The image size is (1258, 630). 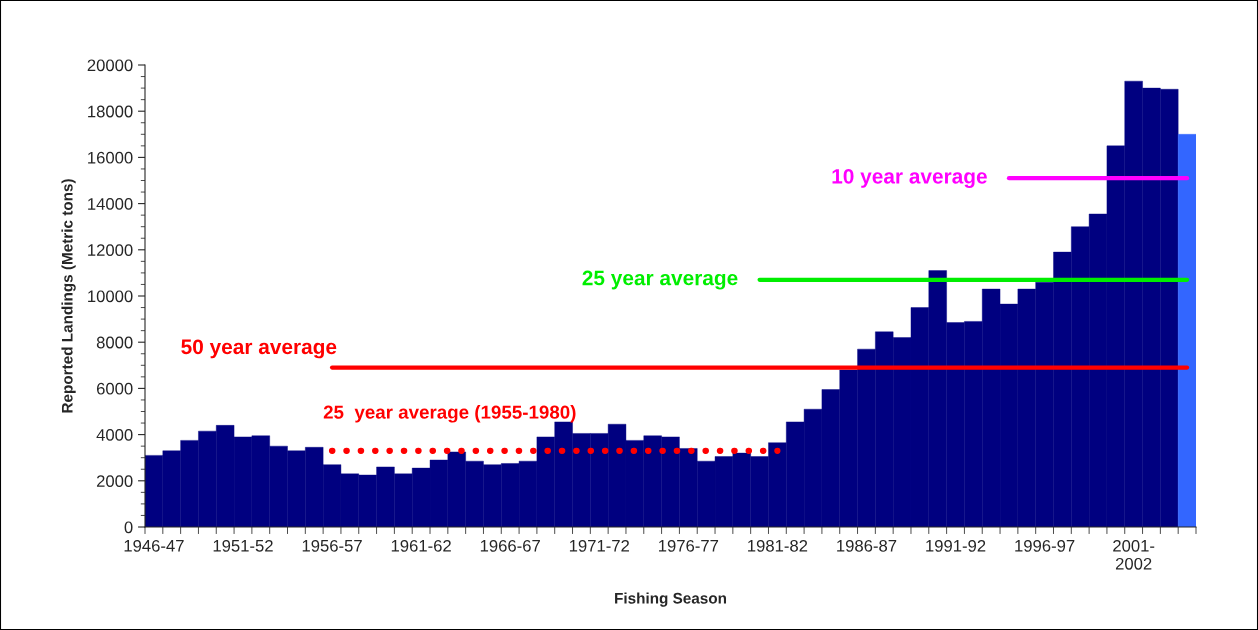 I want to click on x-tick-label: 1966-67, so click(x=510, y=545).